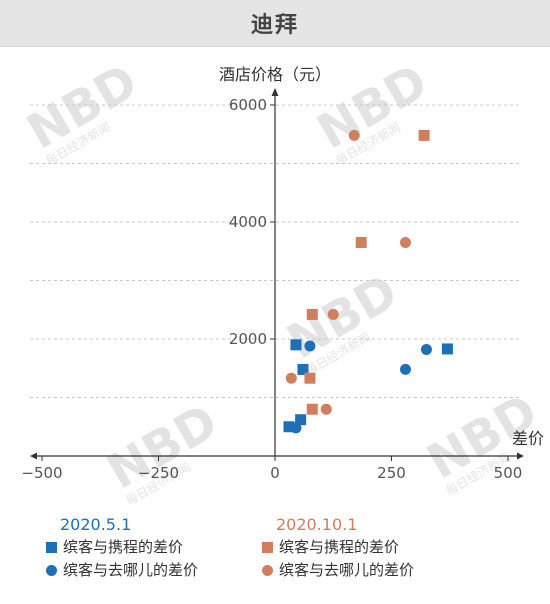  Describe the element at coordinates (248, 105) in the screenshot. I see `y-tick-label: 6000` at that location.